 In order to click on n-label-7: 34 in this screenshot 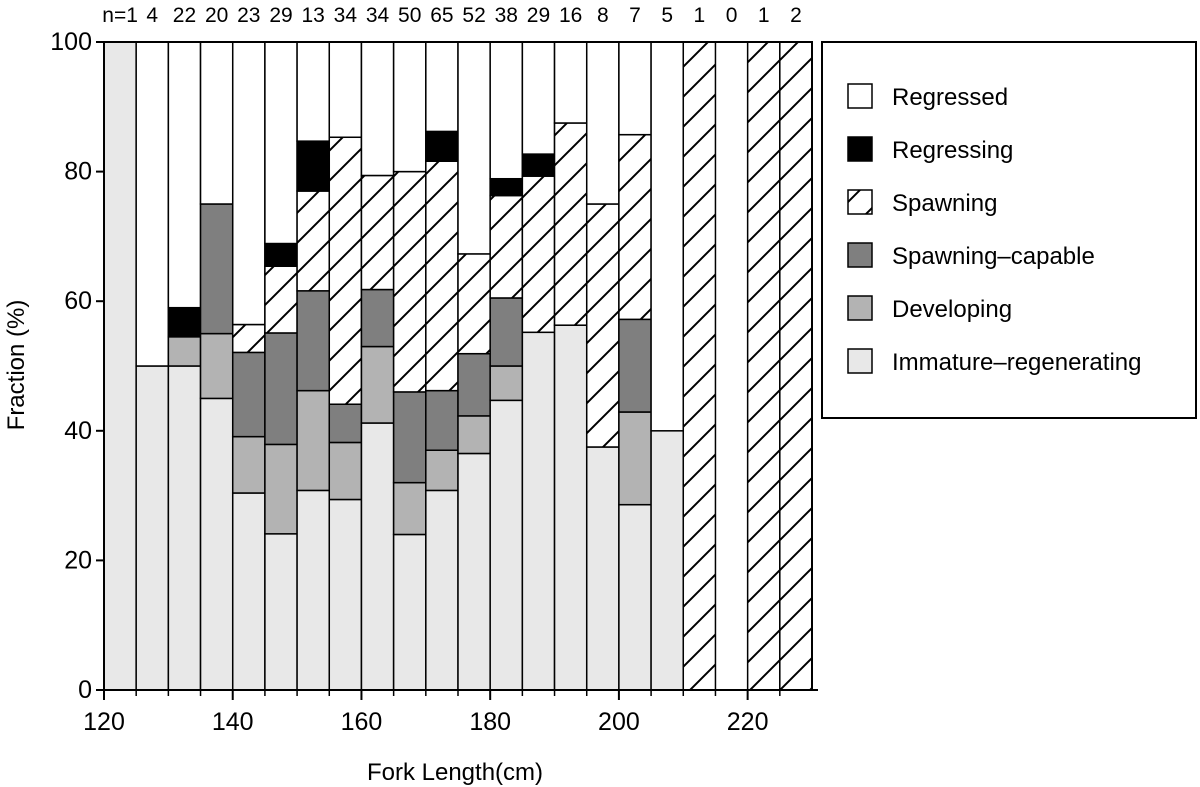, I will do `click(346, 15)`.